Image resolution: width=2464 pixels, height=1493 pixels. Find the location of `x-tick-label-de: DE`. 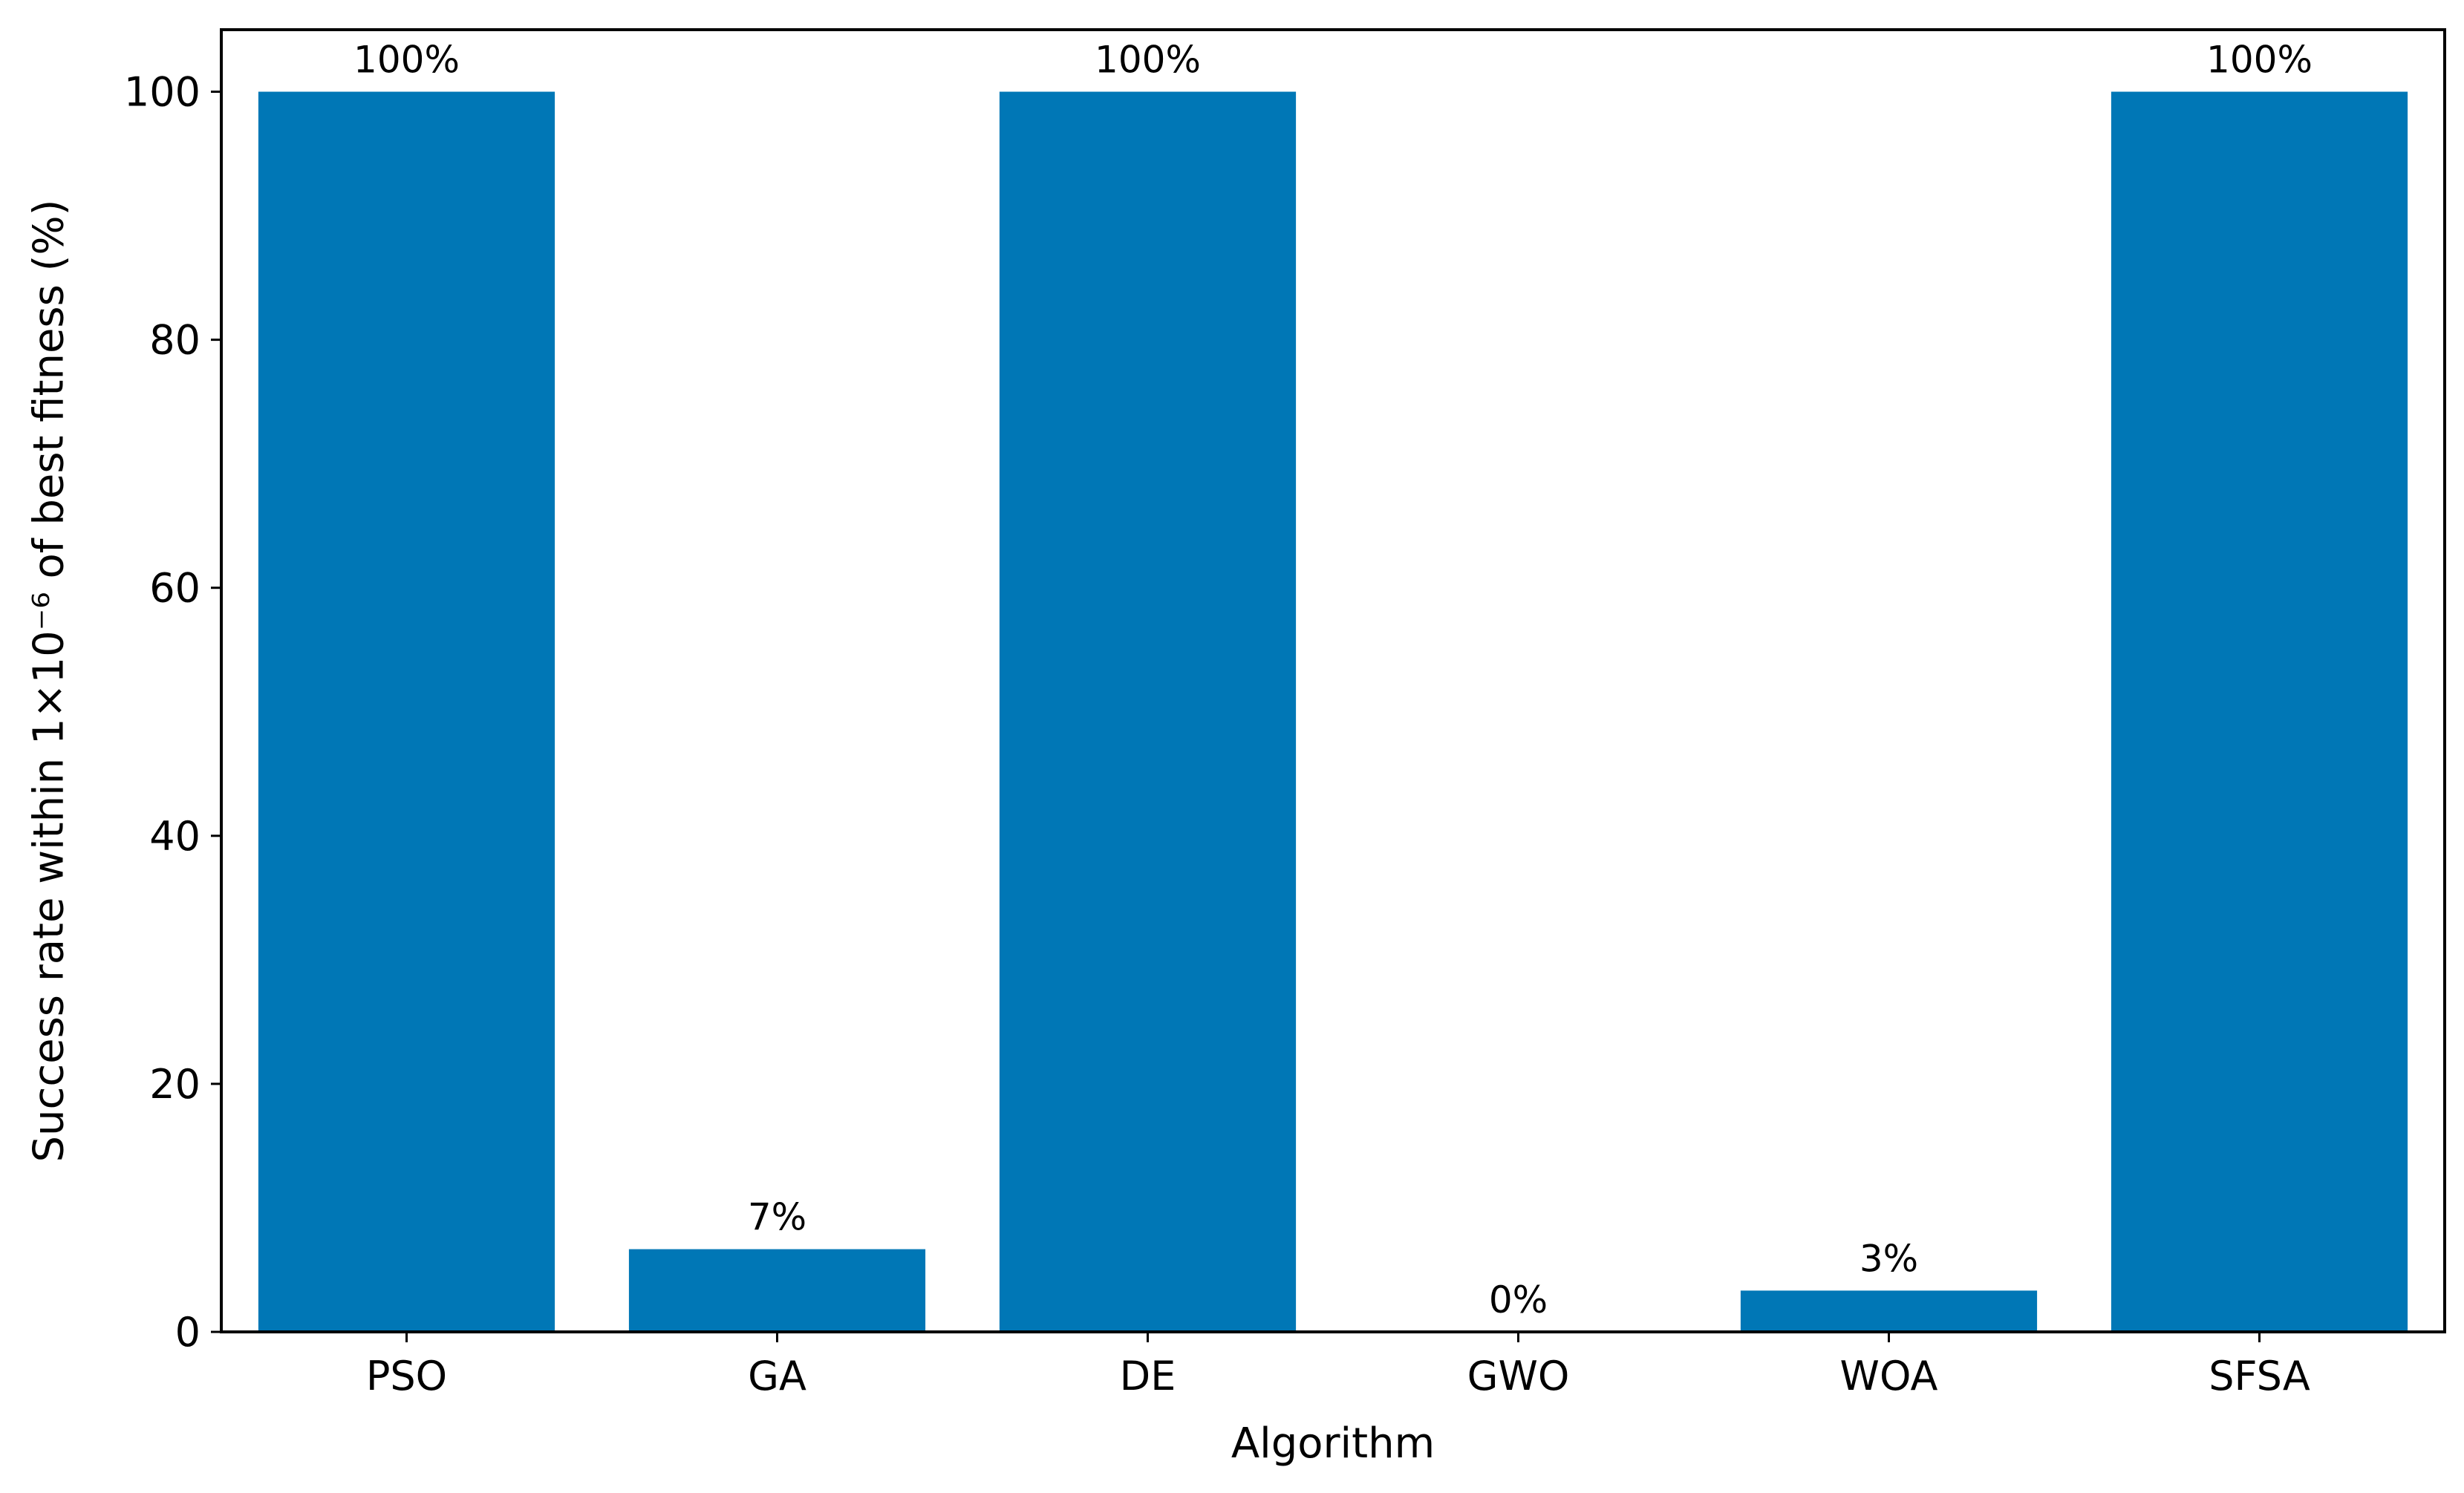

x-tick-label-de: DE is located at coordinates (1148, 1376).